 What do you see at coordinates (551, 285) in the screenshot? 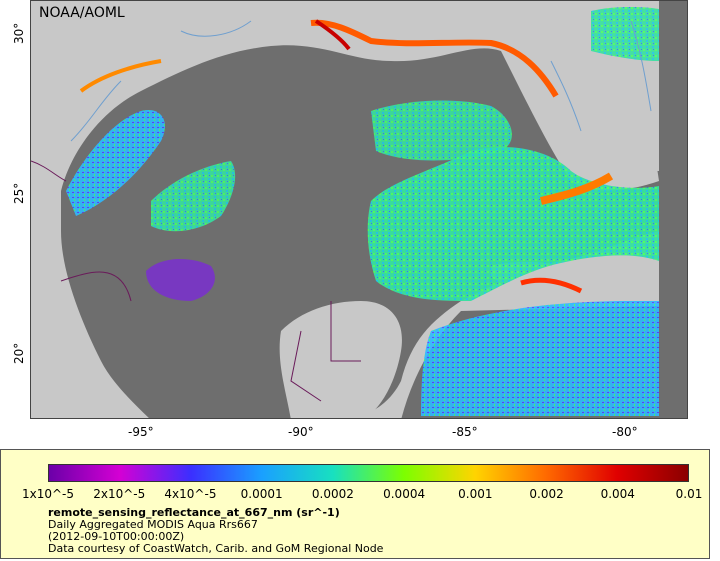
I see `cuba-coast-high` at bounding box center [551, 285].